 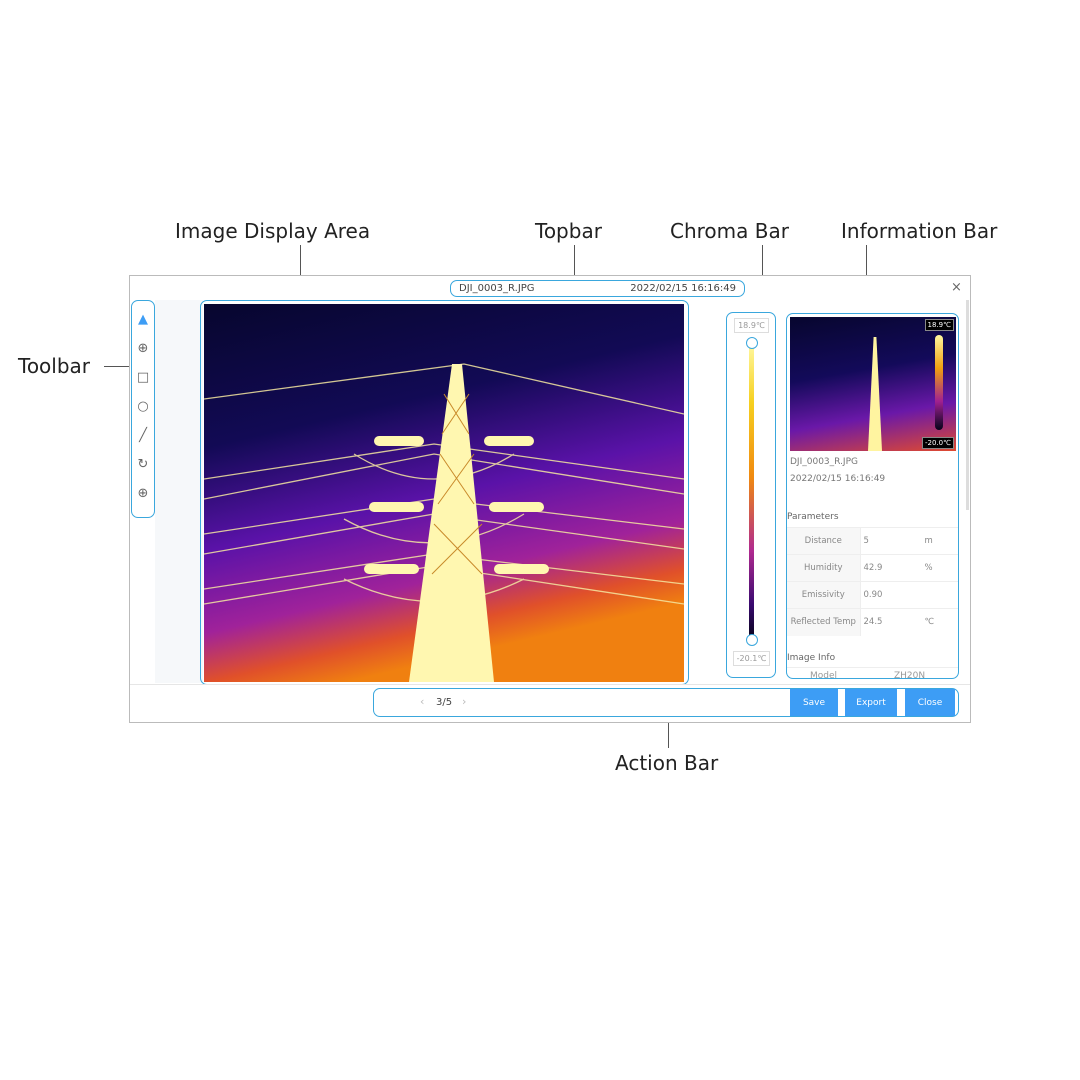 What do you see at coordinates (550, 684) in the screenshot?
I see `divider` at bounding box center [550, 684].